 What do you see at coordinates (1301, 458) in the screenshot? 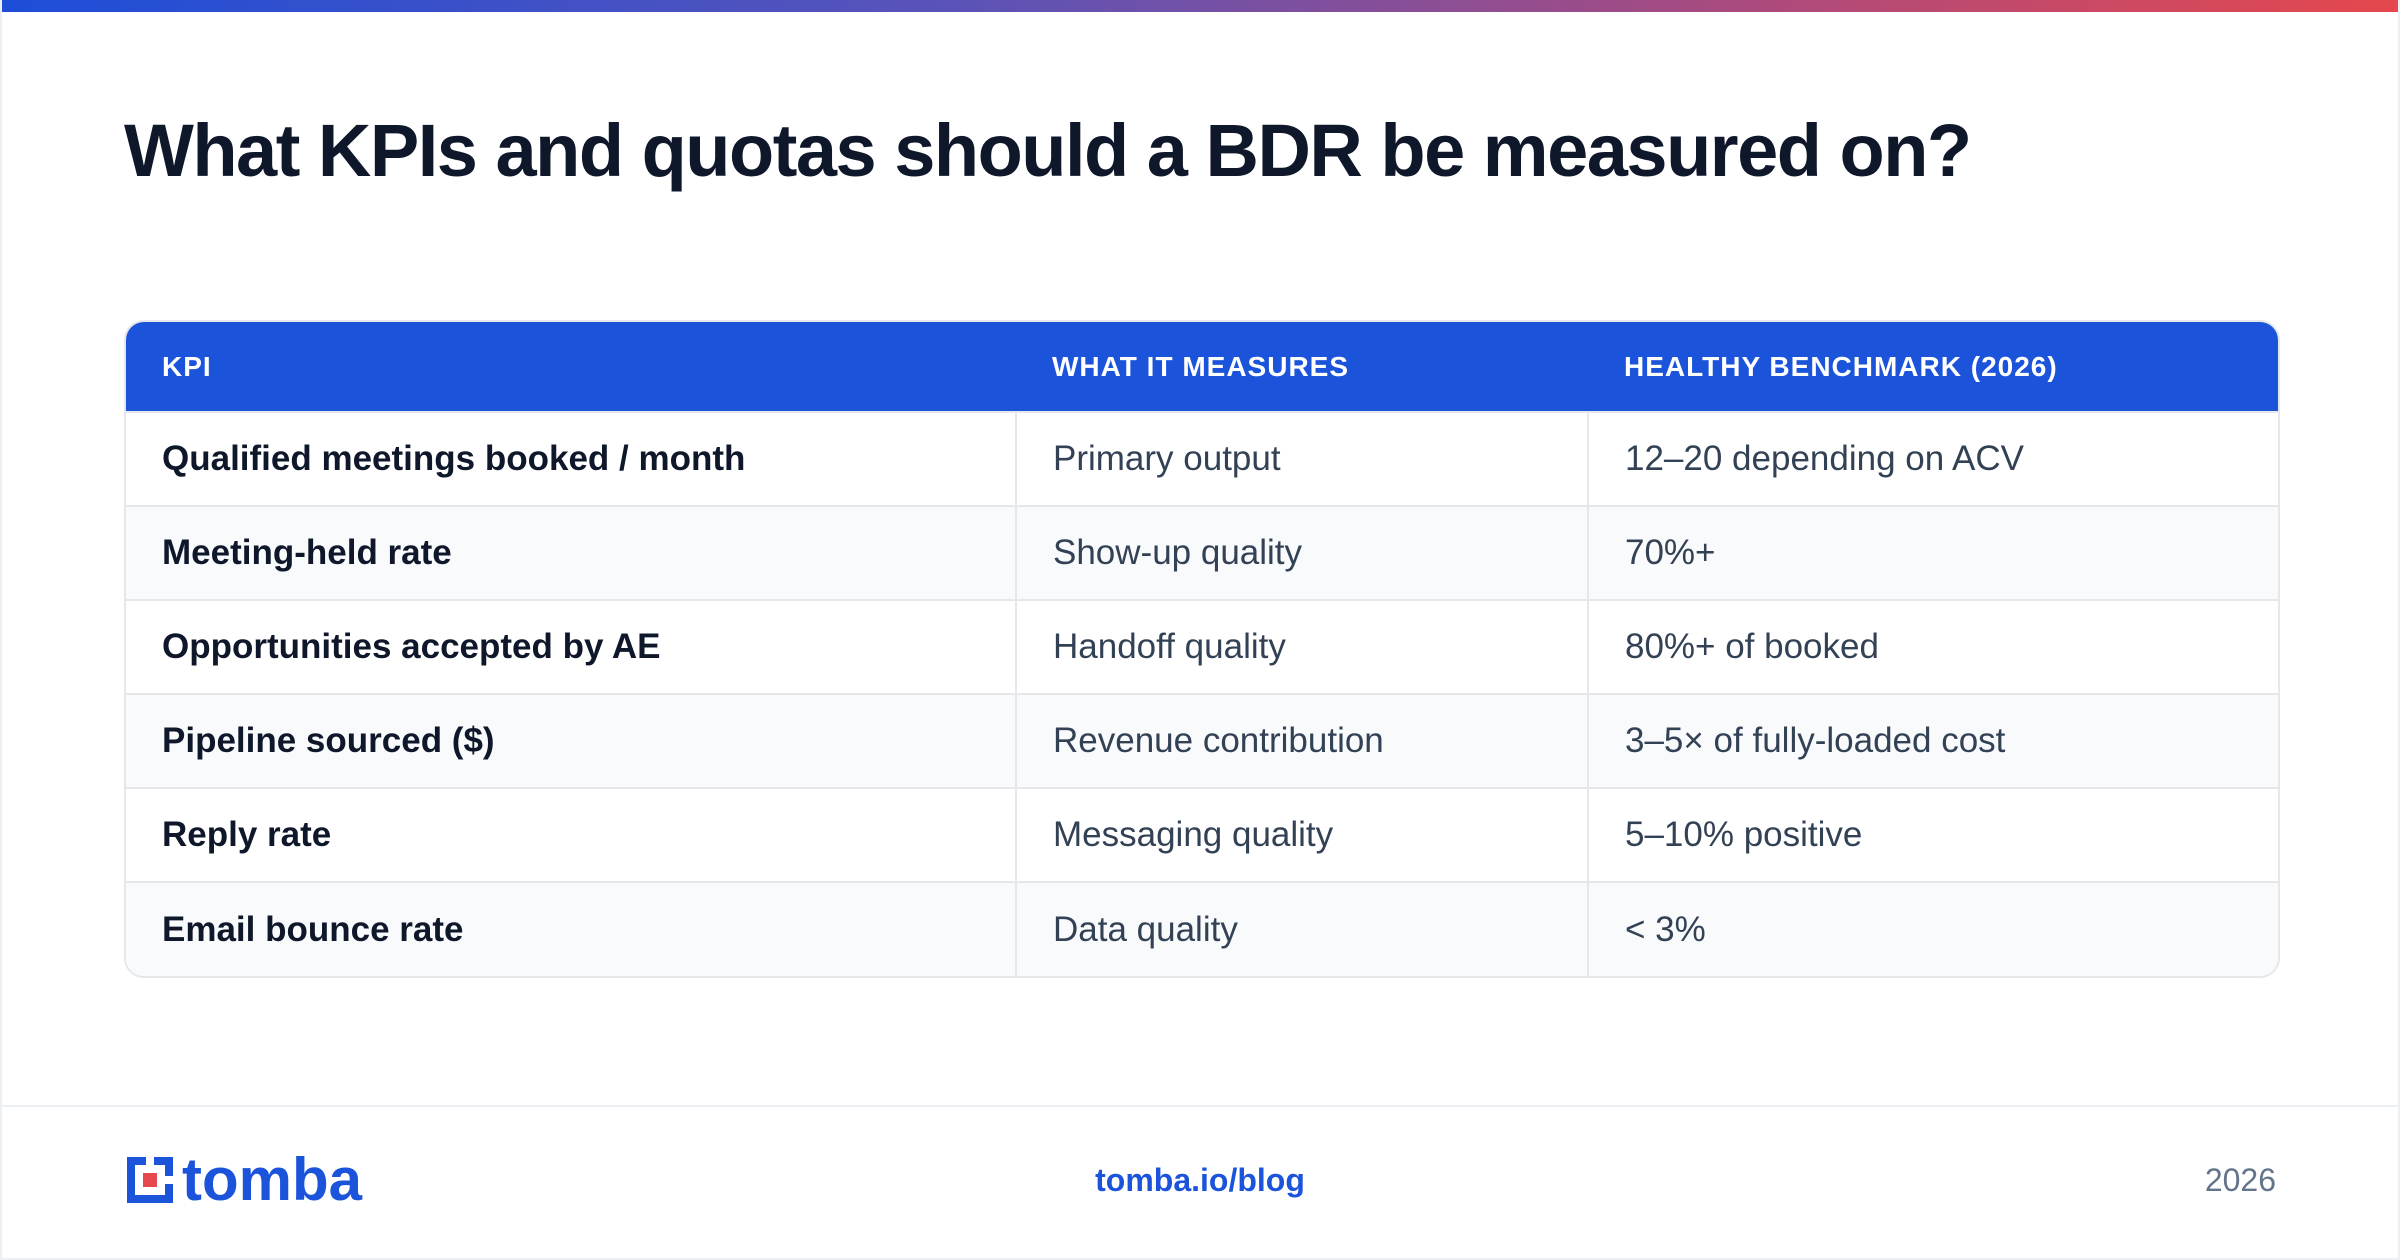
I see `measures-cell: Primary output` at bounding box center [1301, 458].